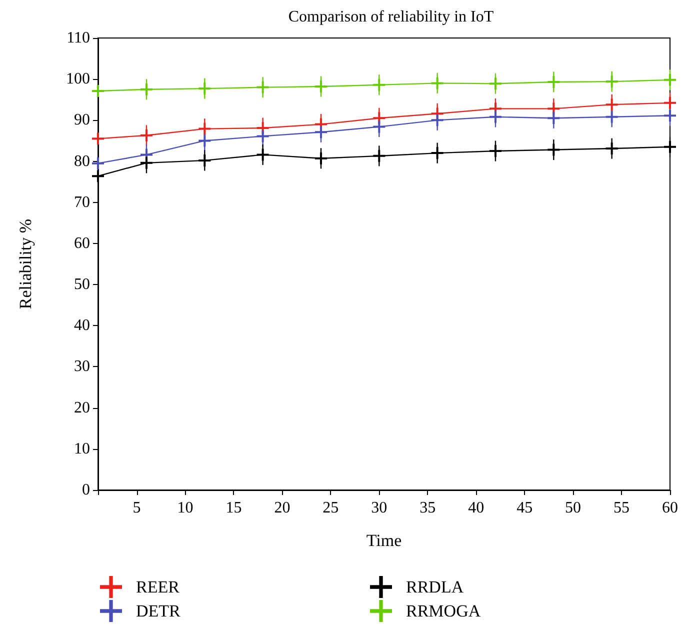 This screenshot has height=635, width=682. What do you see at coordinates (185, 508) in the screenshot?
I see `x-tick-label: 10` at bounding box center [185, 508].